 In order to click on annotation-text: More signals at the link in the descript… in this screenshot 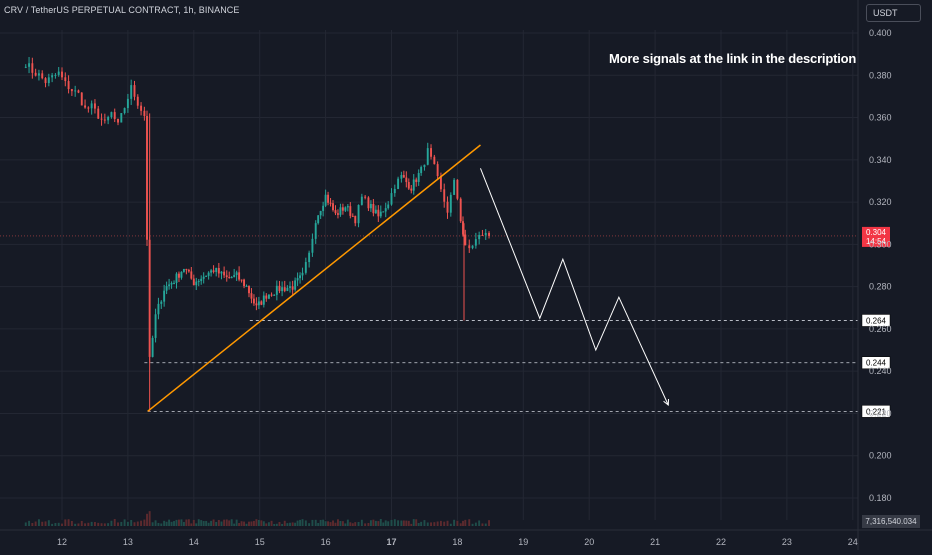, I will do `click(733, 58)`.